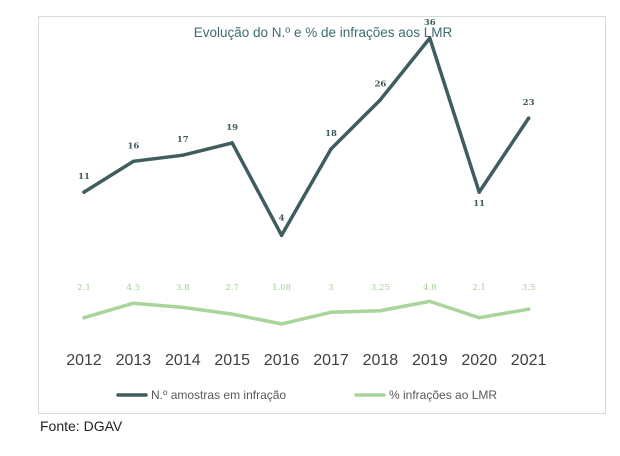 The width and height of the screenshot is (620, 456). What do you see at coordinates (183, 288) in the screenshot?
I see `series-2-data-label: 3.8` at bounding box center [183, 288].